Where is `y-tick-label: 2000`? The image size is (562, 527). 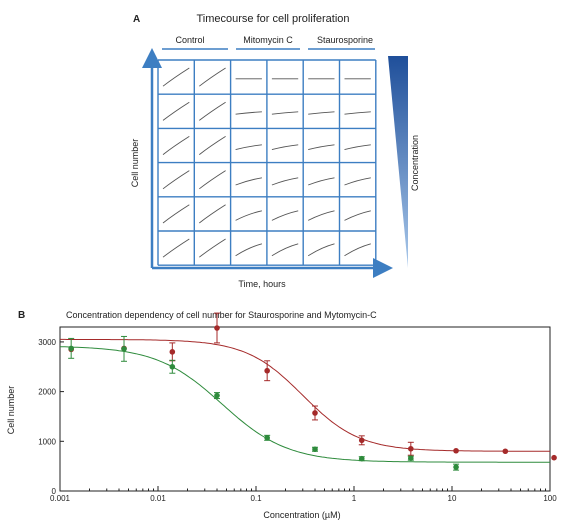 y-tick-label: 2000 is located at coordinates (47, 392).